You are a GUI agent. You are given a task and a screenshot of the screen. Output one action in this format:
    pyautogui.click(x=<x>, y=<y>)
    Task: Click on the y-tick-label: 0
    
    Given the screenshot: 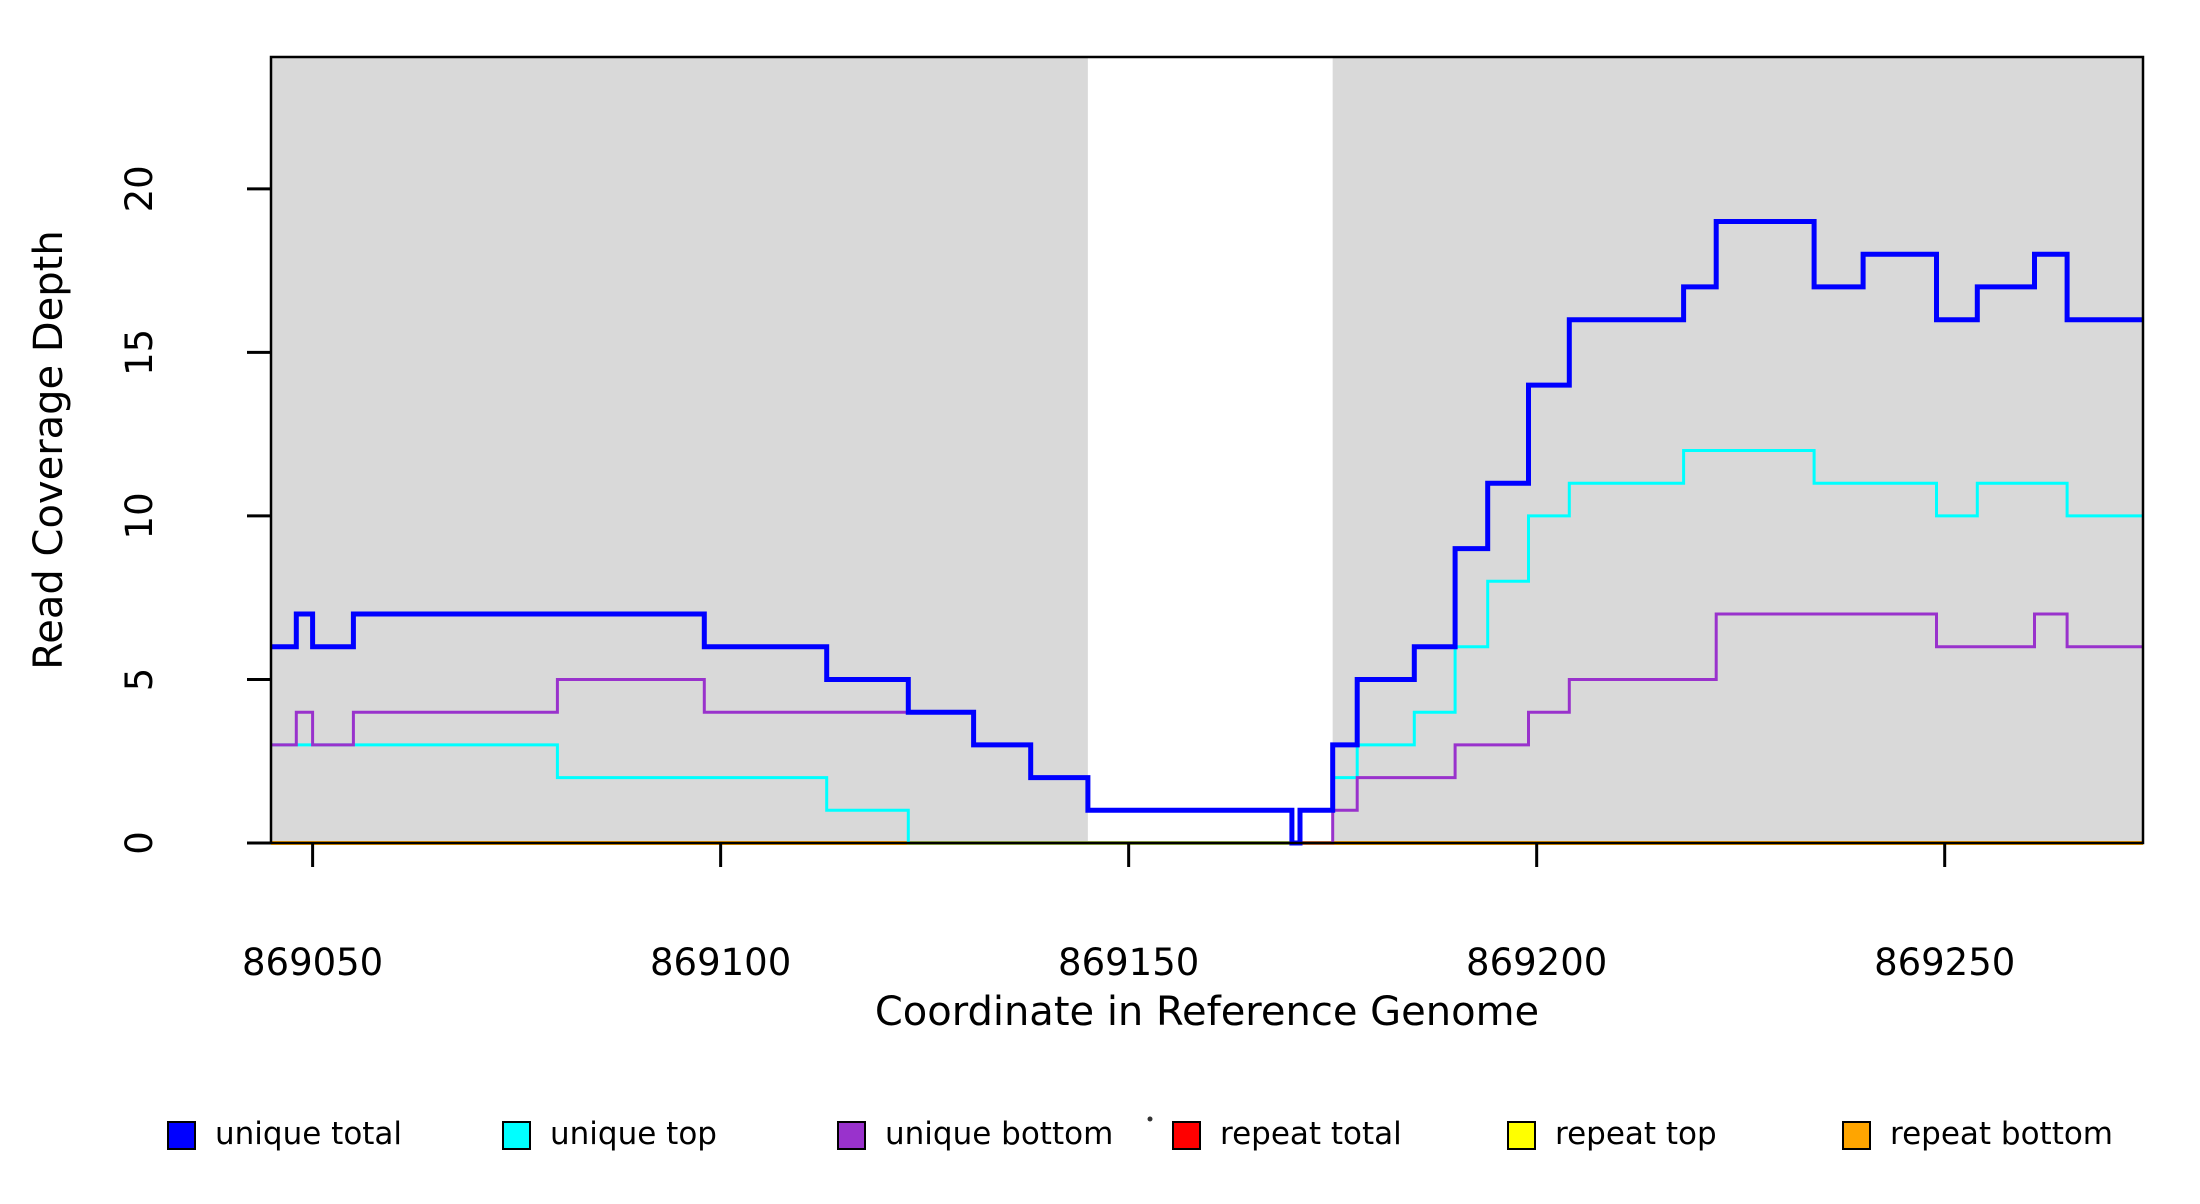 What is the action you would take?
    pyautogui.click(x=139, y=843)
    